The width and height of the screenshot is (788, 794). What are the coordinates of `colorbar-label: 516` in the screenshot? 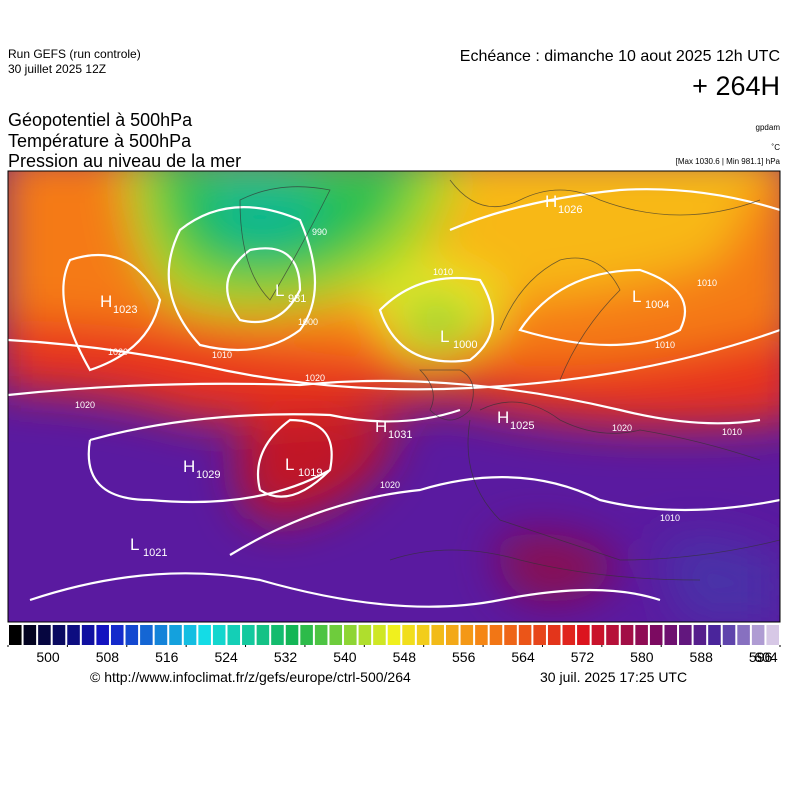 It's located at (167, 657).